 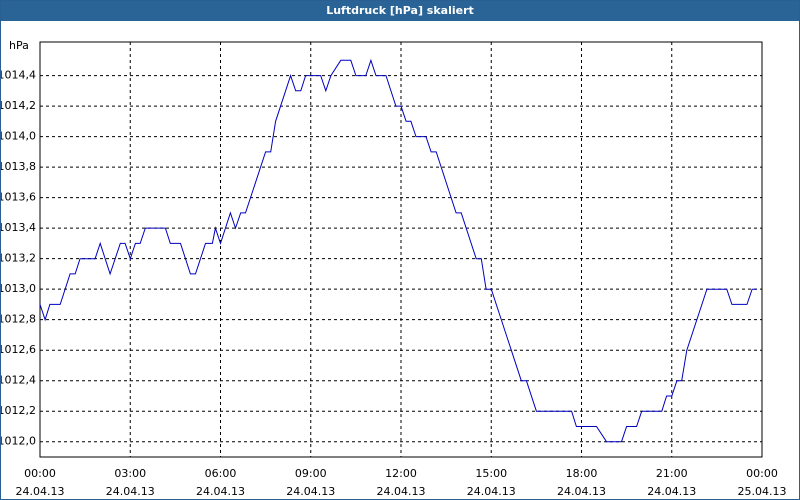 I want to click on y-tick-label: 1013,4, so click(x=18, y=227).